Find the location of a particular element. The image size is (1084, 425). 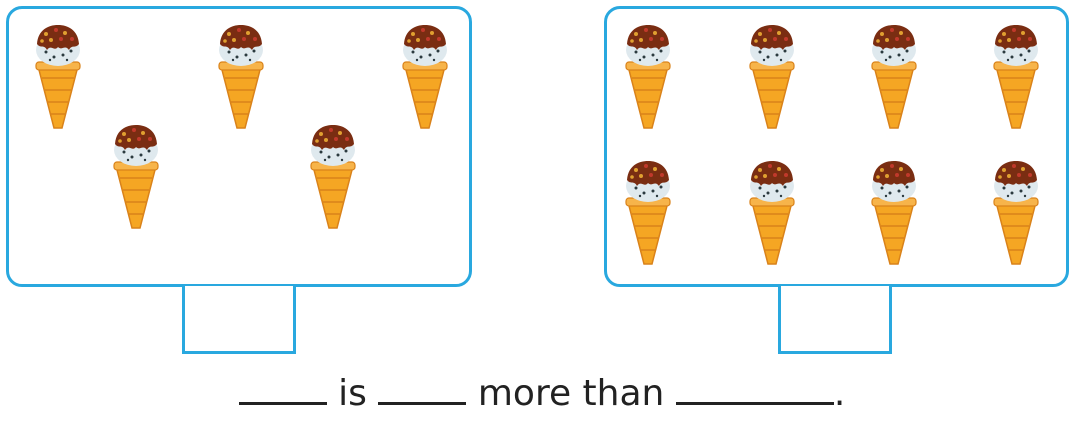

comparison-sentence: is more than . is located at coordinates (542, 391).